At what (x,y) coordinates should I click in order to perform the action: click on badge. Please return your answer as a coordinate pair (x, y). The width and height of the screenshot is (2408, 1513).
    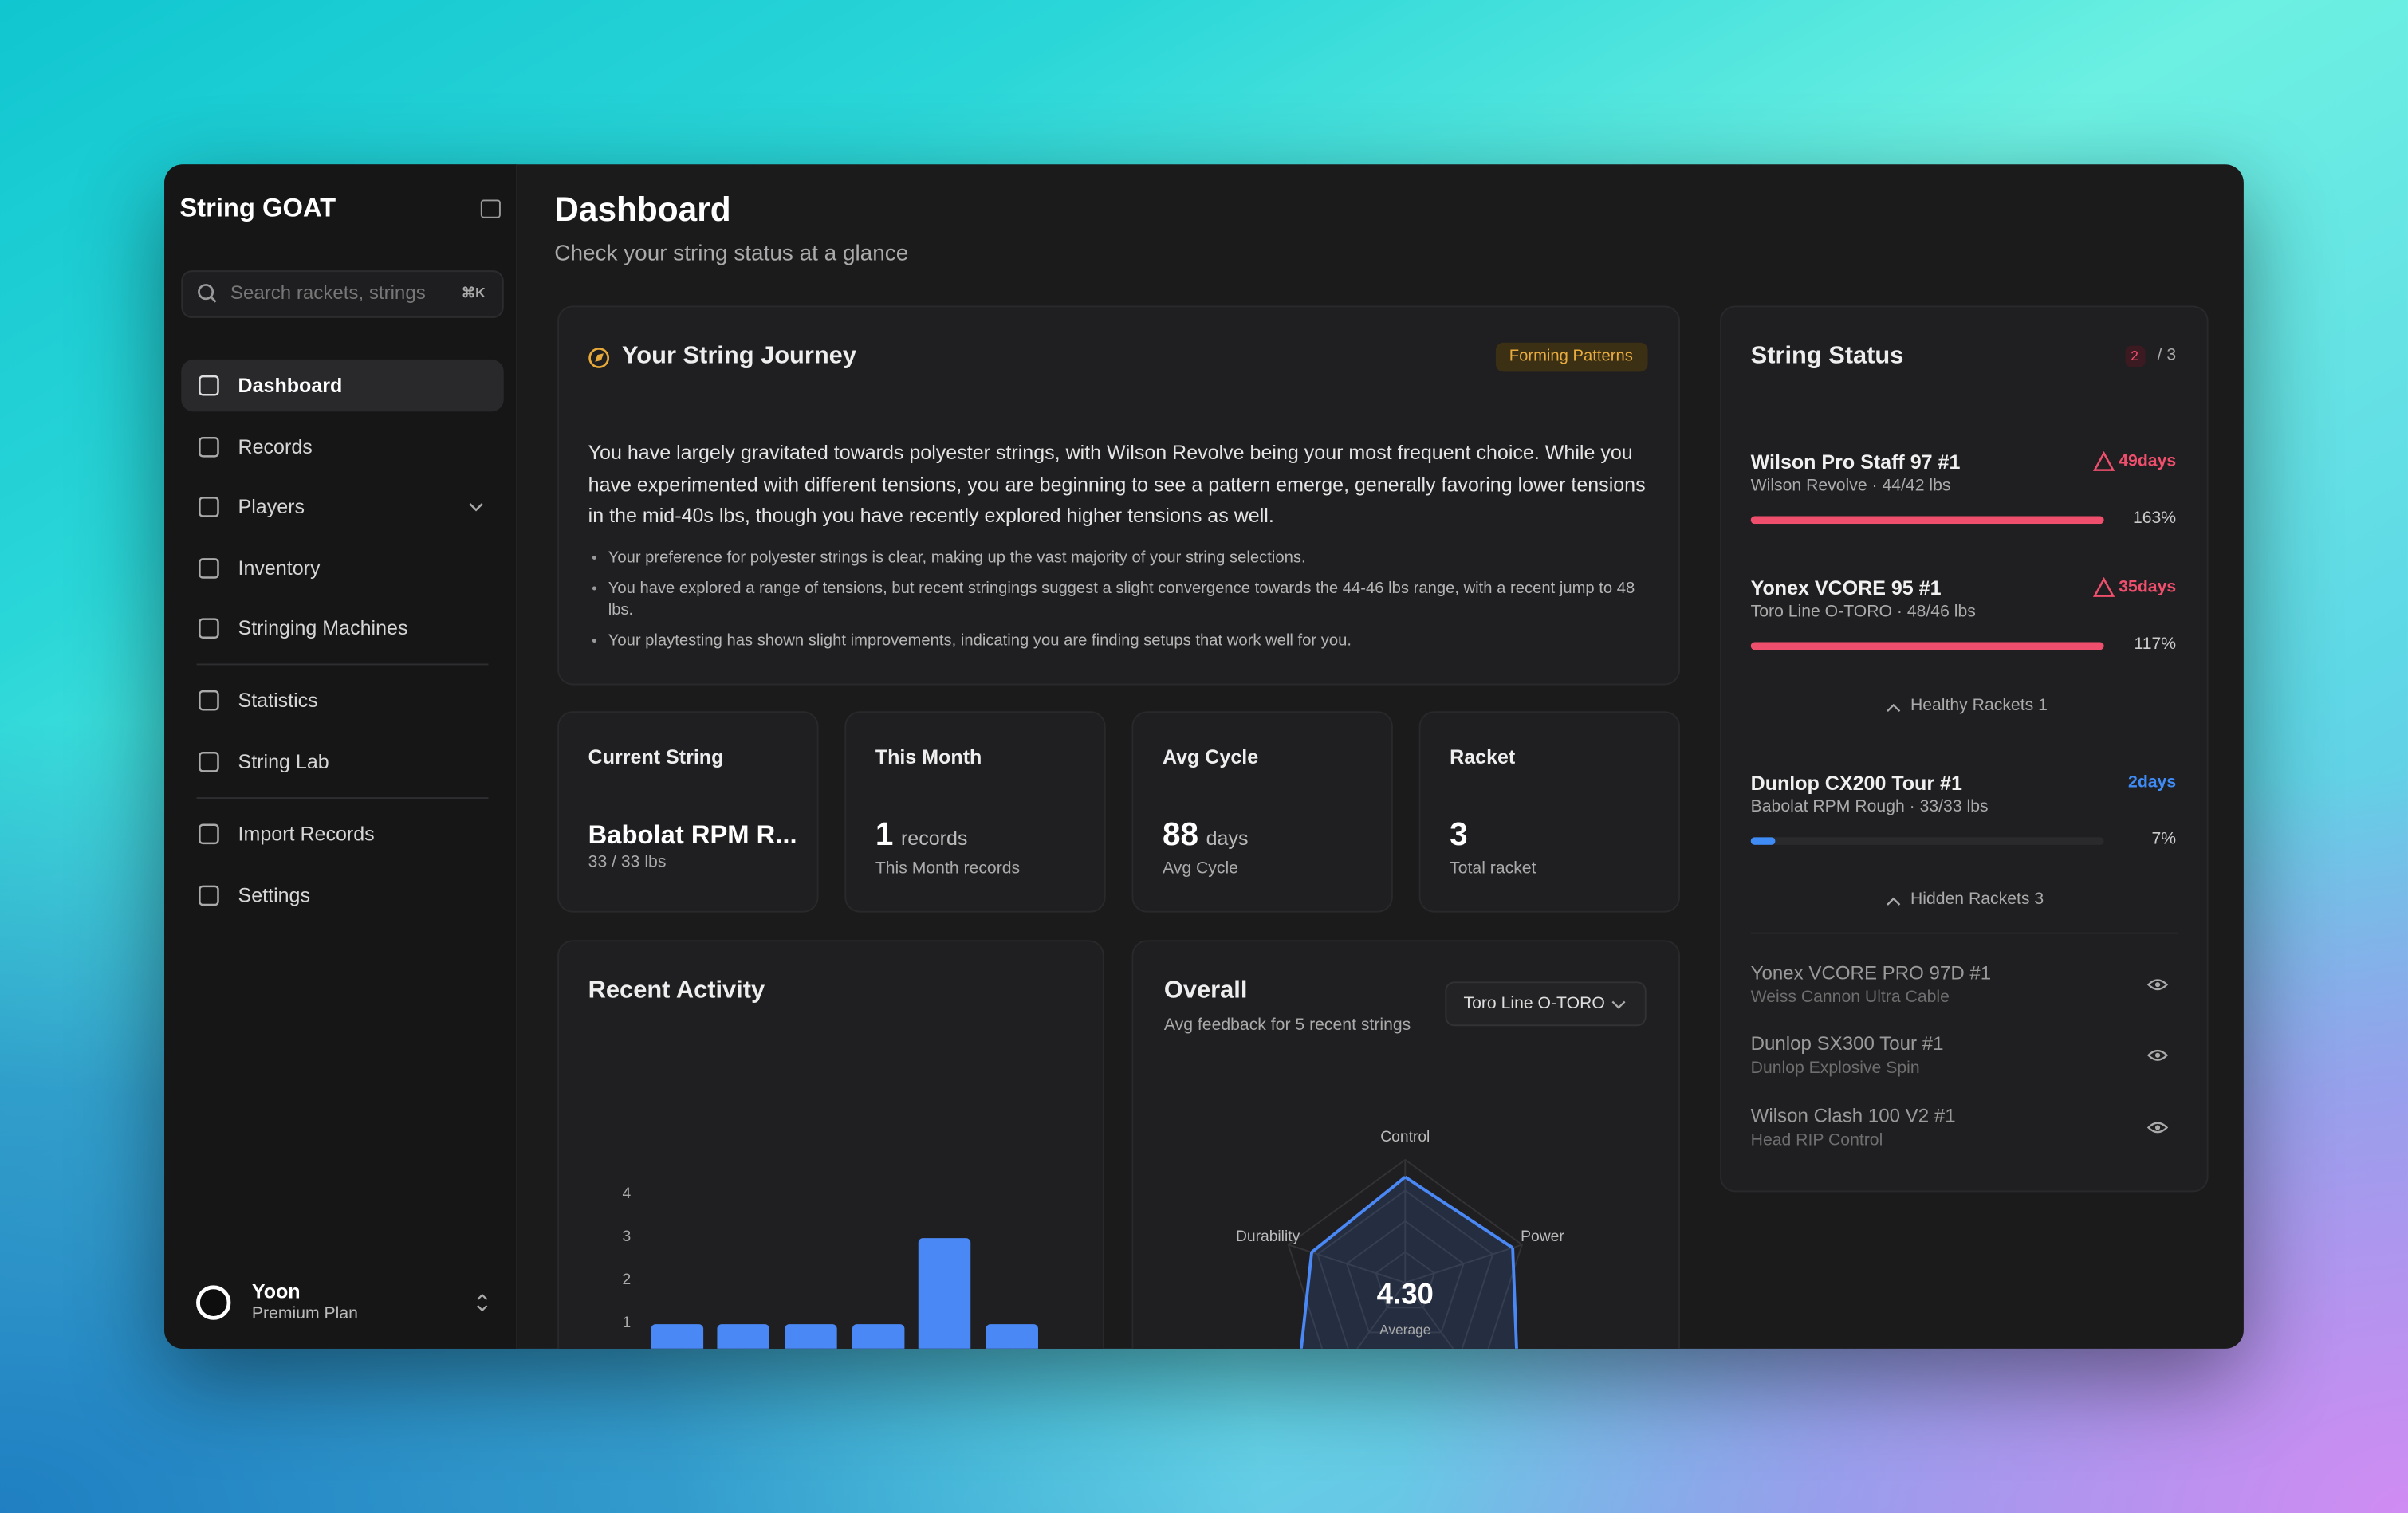
    Looking at the image, I should click on (1571, 357).